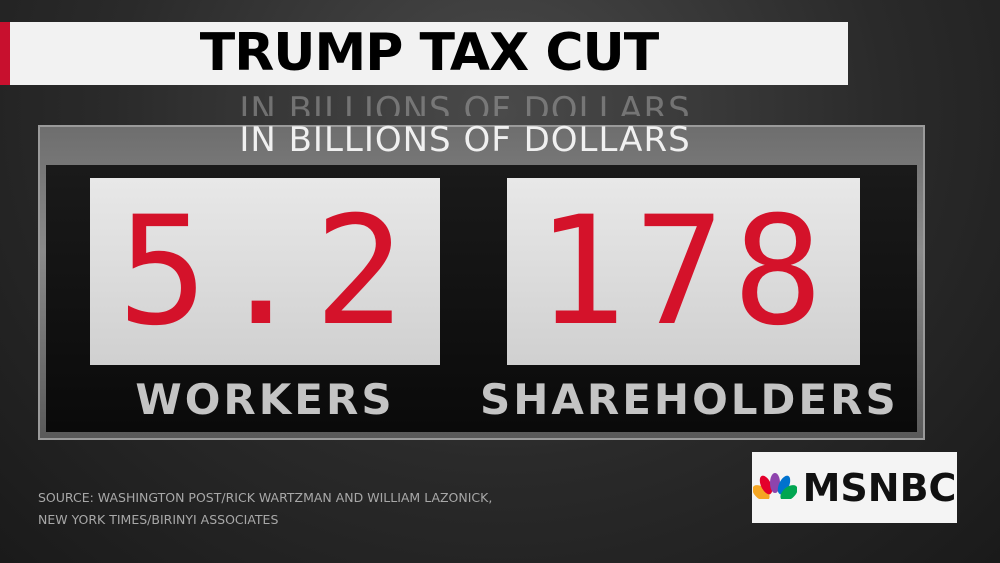 This screenshot has width=1000, height=563. I want to click on title-bar: TRUMP TAX CUT, so click(424, 53).